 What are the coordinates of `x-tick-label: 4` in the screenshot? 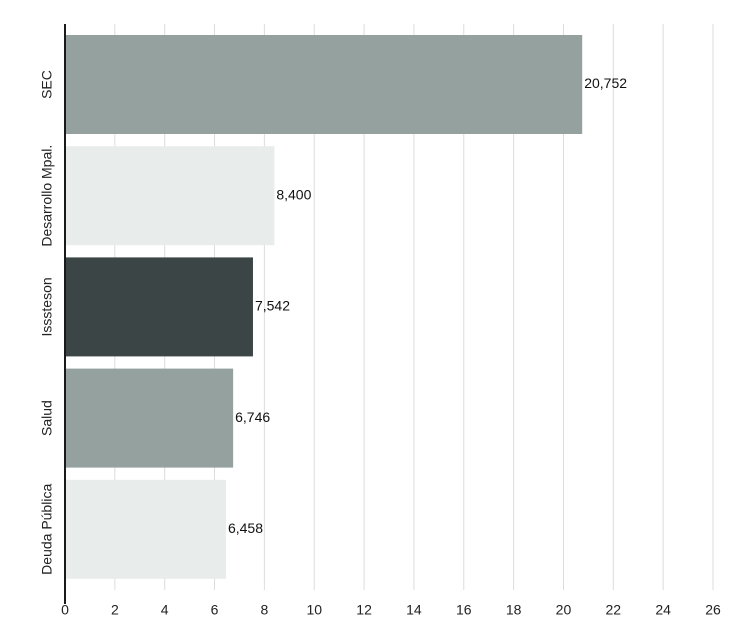 It's located at (165, 610).